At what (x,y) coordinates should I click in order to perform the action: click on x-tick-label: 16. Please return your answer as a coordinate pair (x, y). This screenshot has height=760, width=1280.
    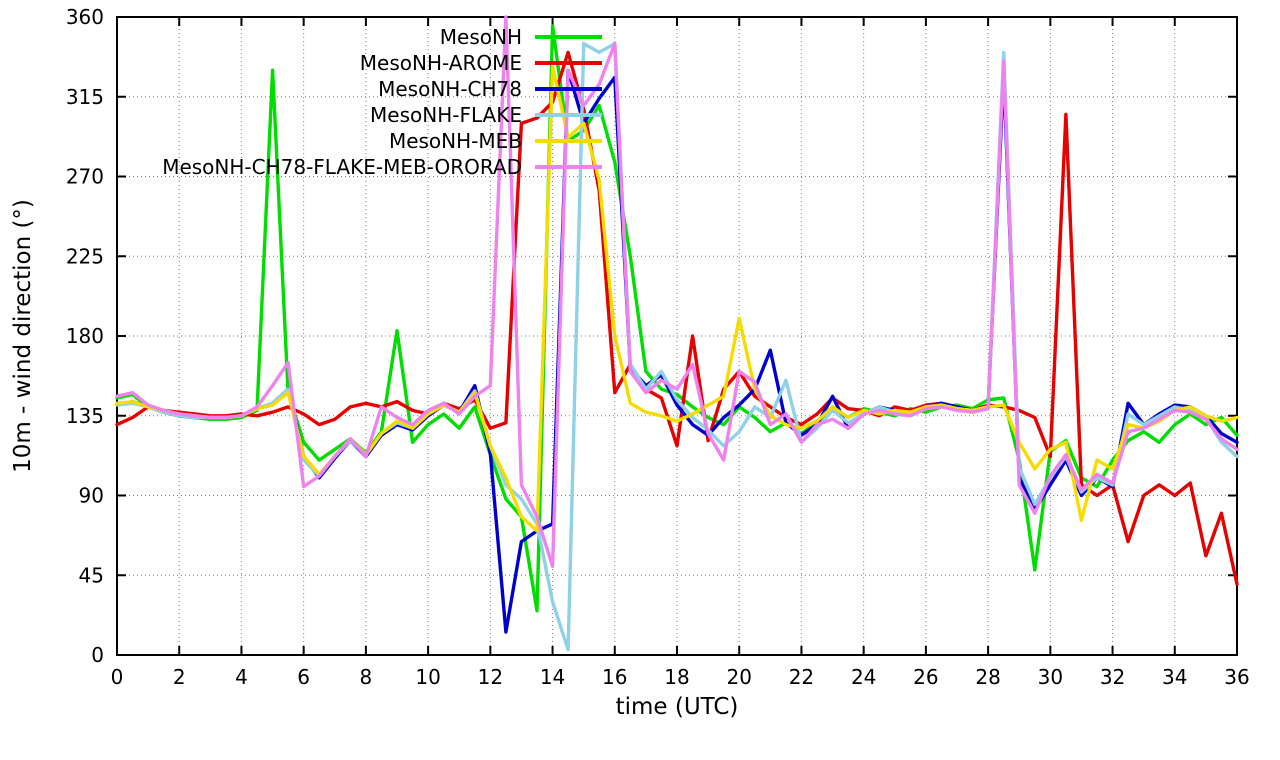
    Looking at the image, I should click on (614, 677).